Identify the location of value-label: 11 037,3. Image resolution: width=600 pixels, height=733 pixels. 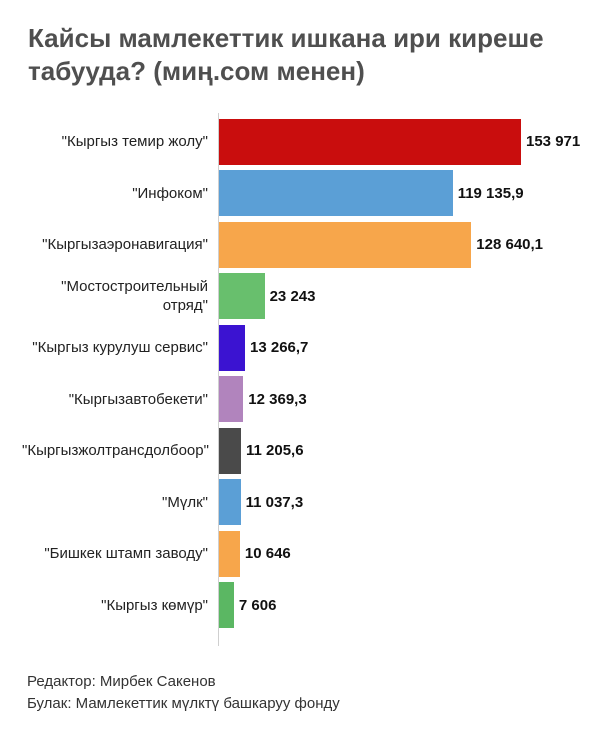
(274, 502).